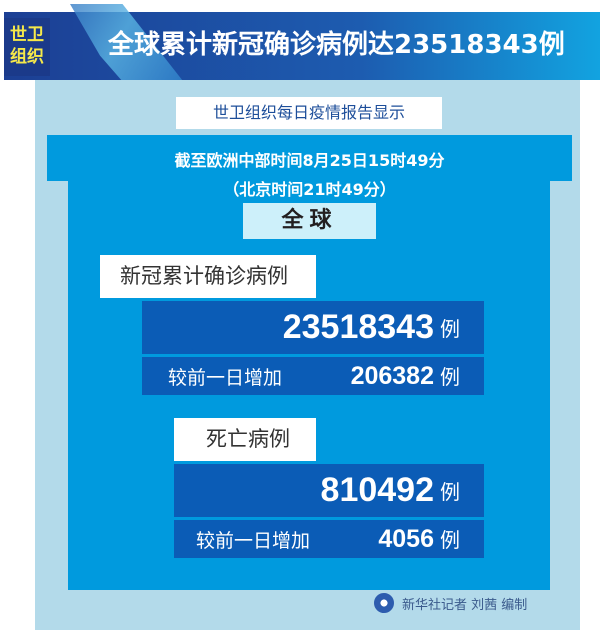 This screenshot has height=630, width=600. I want to click on cases-increase-unit: 例, so click(450, 377).